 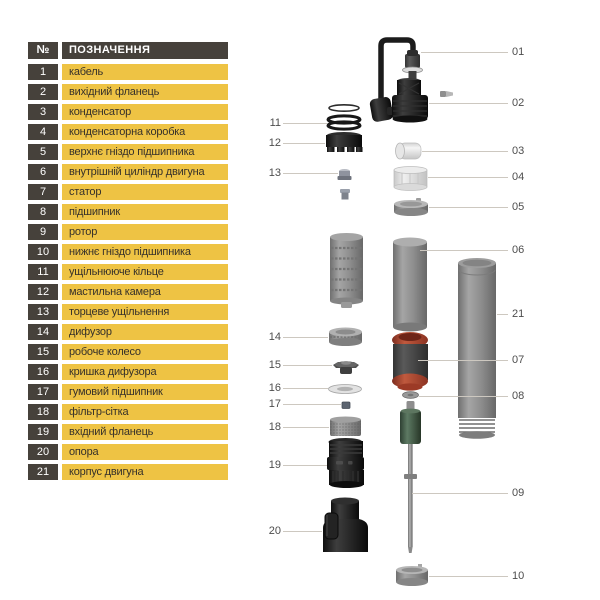 I want to click on table-row: 5 верхнє гніздо підшипника, so click(x=144, y=152).